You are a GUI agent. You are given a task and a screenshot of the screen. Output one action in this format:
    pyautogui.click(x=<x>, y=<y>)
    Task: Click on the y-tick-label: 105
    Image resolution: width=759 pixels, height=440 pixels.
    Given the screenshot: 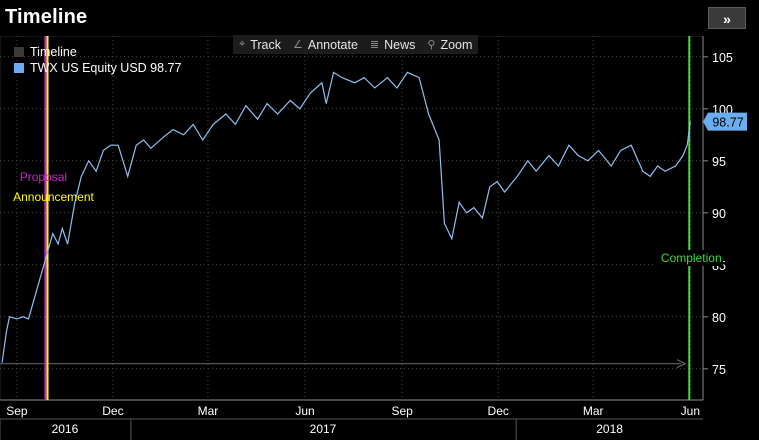 What is the action you would take?
    pyautogui.click(x=722, y=58)
    